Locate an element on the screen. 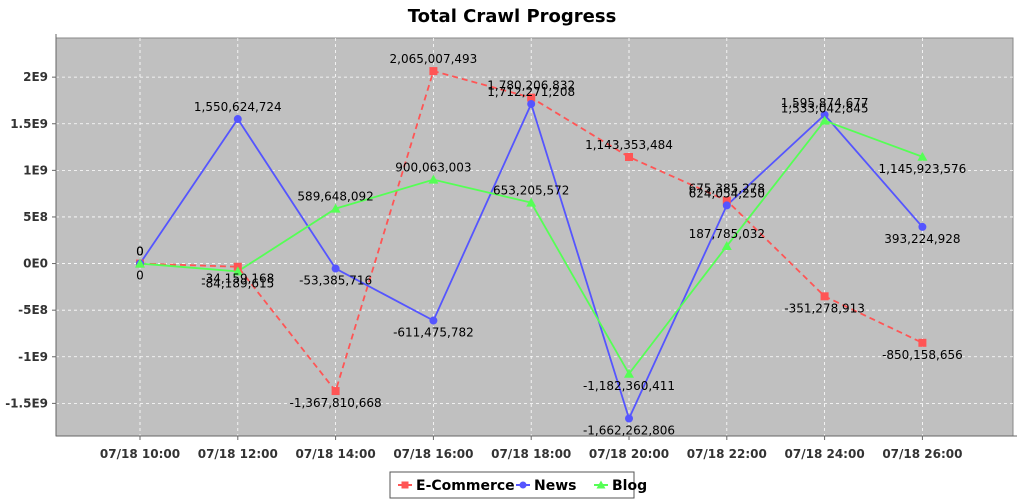  data-label-e-commerce: 1,143,353,484 is located at coordinates (629, 145).